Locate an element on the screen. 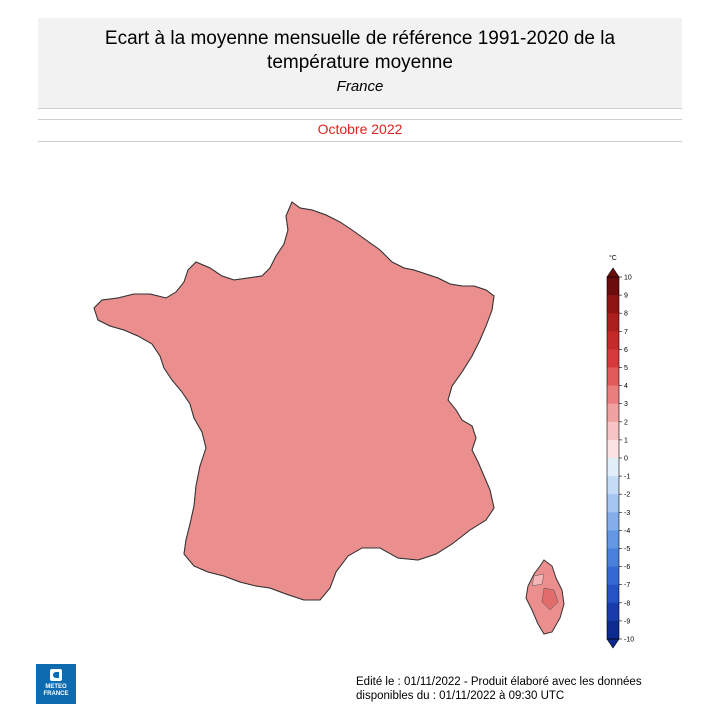 Image resolution: width=719 pixels, height=719 pixels. legend-tick-label: -8 is located at coordinates (627, 603).